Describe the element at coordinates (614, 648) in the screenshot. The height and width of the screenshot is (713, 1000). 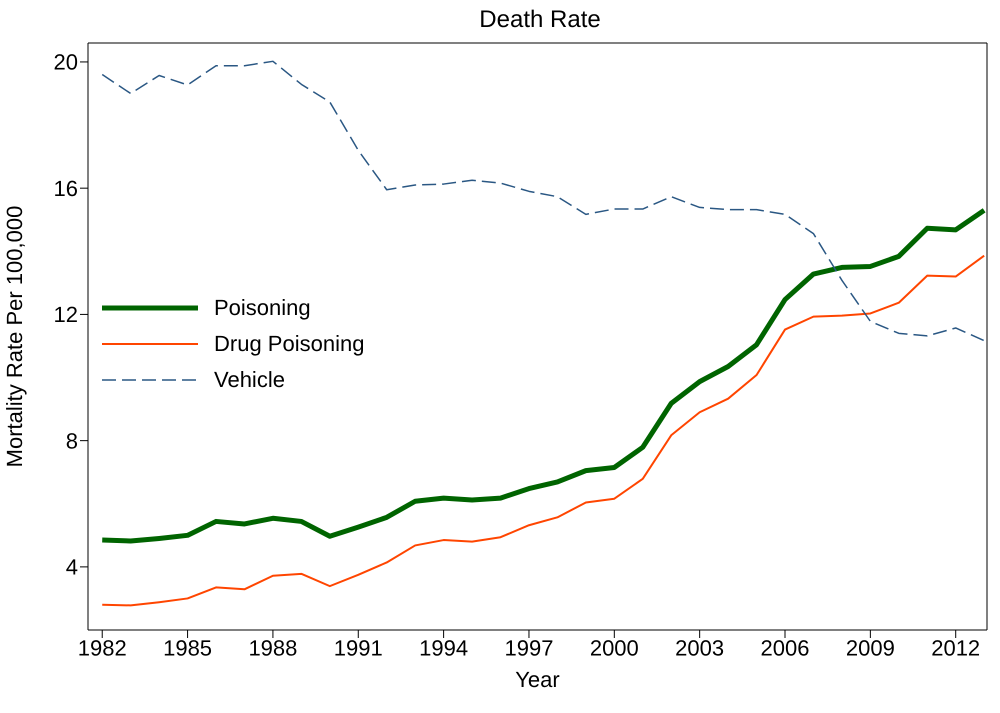
I see `x-tick-label: 2000` at that location.